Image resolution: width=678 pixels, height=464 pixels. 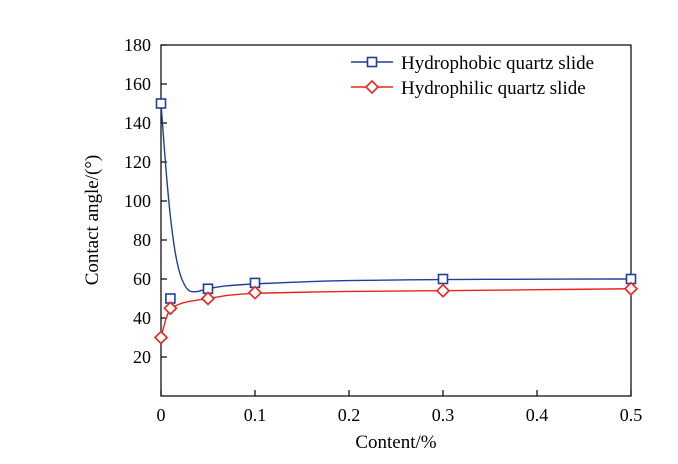 What do you see at coordinates (92, 220) in the screenshot?
I see `y-axis-title: Contact angle/(°)` at bounding box center [92, 220].